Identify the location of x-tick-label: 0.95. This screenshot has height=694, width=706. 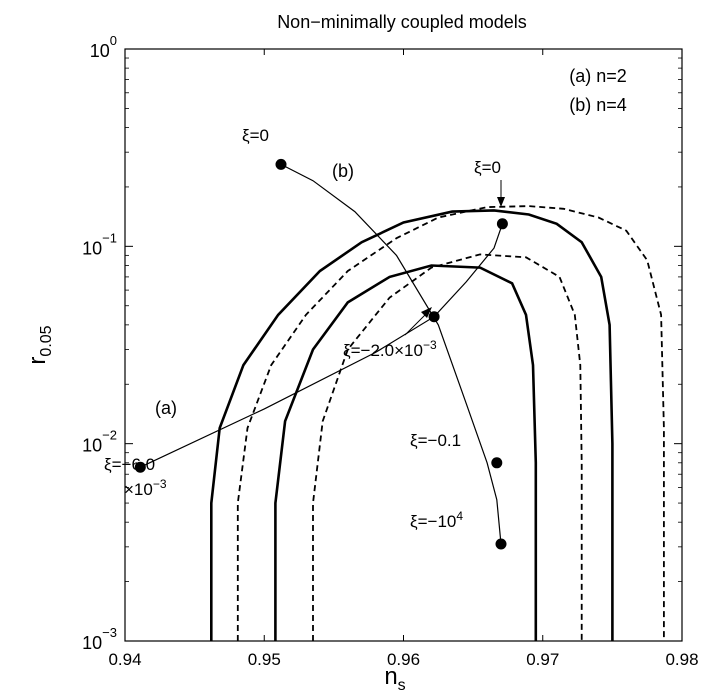
(264, 659).